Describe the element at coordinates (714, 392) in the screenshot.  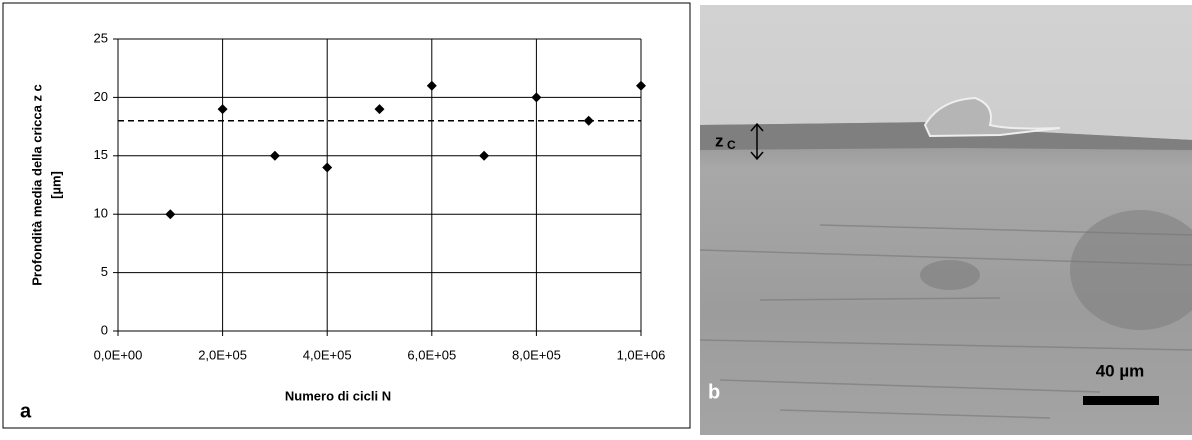
I see `panel-label: b` at that location.